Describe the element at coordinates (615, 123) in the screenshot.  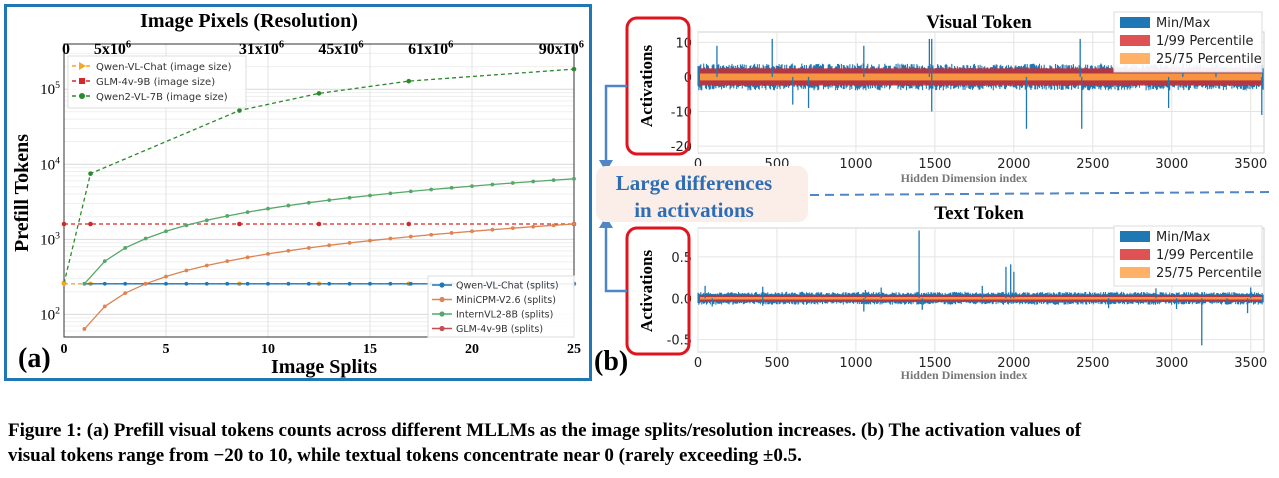
I see `arrow-down-path` at that location.